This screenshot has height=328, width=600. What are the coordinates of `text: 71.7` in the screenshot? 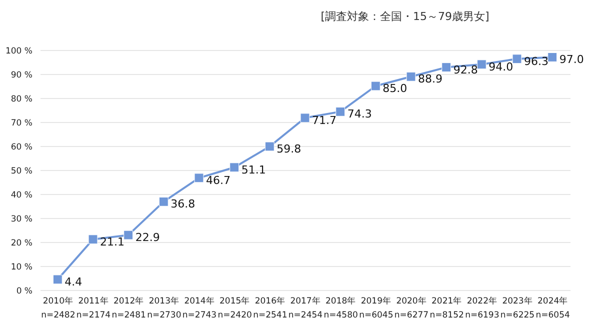 It's located at (324, 120).